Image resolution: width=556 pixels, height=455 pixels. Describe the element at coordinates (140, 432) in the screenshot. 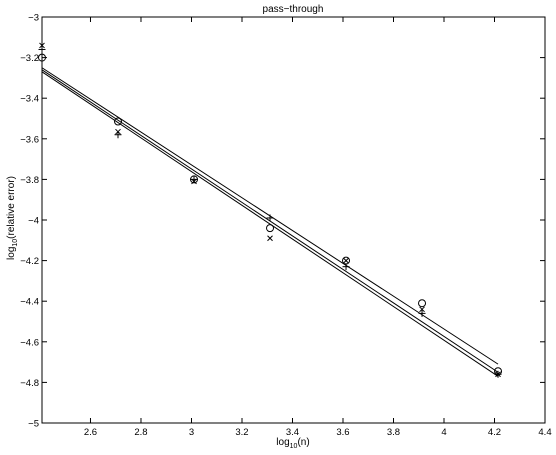

I see `x-tick-label: 2.8` at that location.